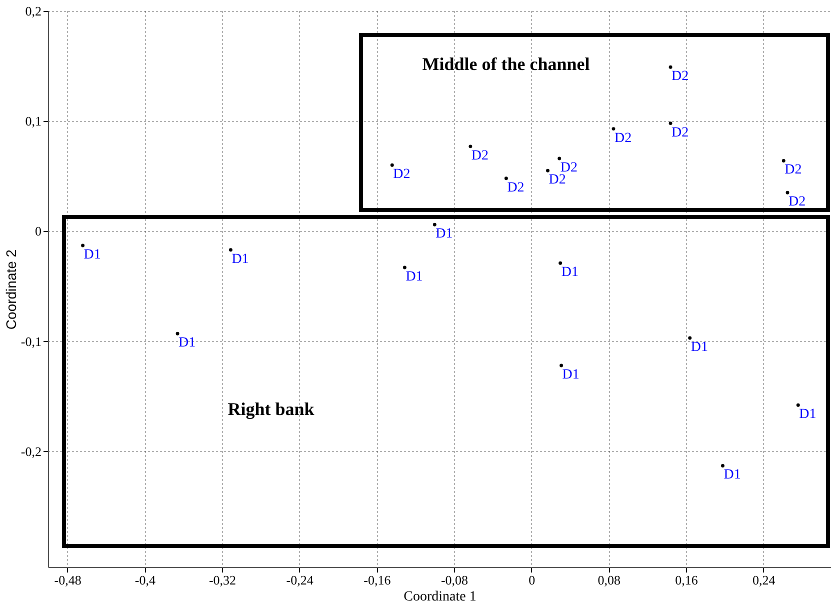 This screenshot has width=831, height=610. What do you see at coordinates (271, 409) in the screenshot?
I see `annotation: Right bank` at bounding box center [271, 409].